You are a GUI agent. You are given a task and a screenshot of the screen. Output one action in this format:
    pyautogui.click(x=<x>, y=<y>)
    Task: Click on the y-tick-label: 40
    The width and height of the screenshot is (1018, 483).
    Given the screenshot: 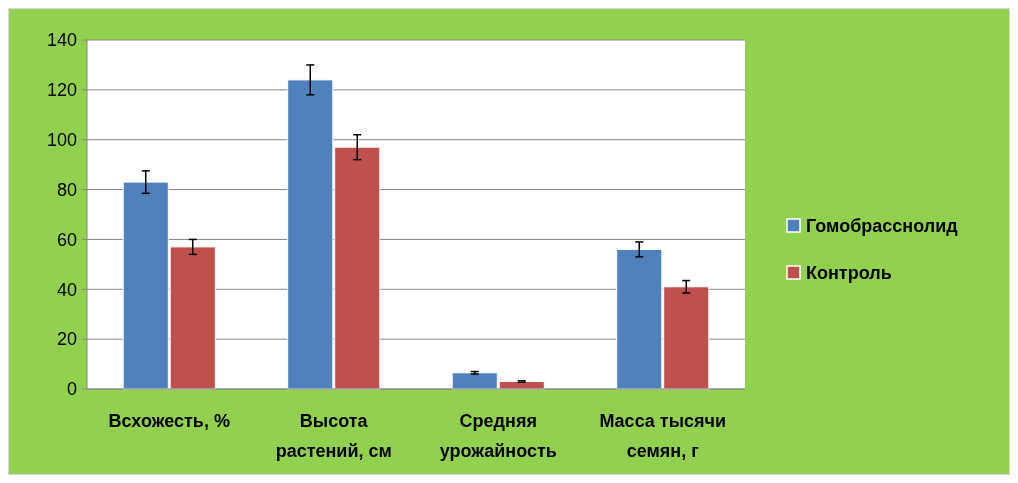 What is the action you would take?
    pyautogui.click(x=66, y=289)
    